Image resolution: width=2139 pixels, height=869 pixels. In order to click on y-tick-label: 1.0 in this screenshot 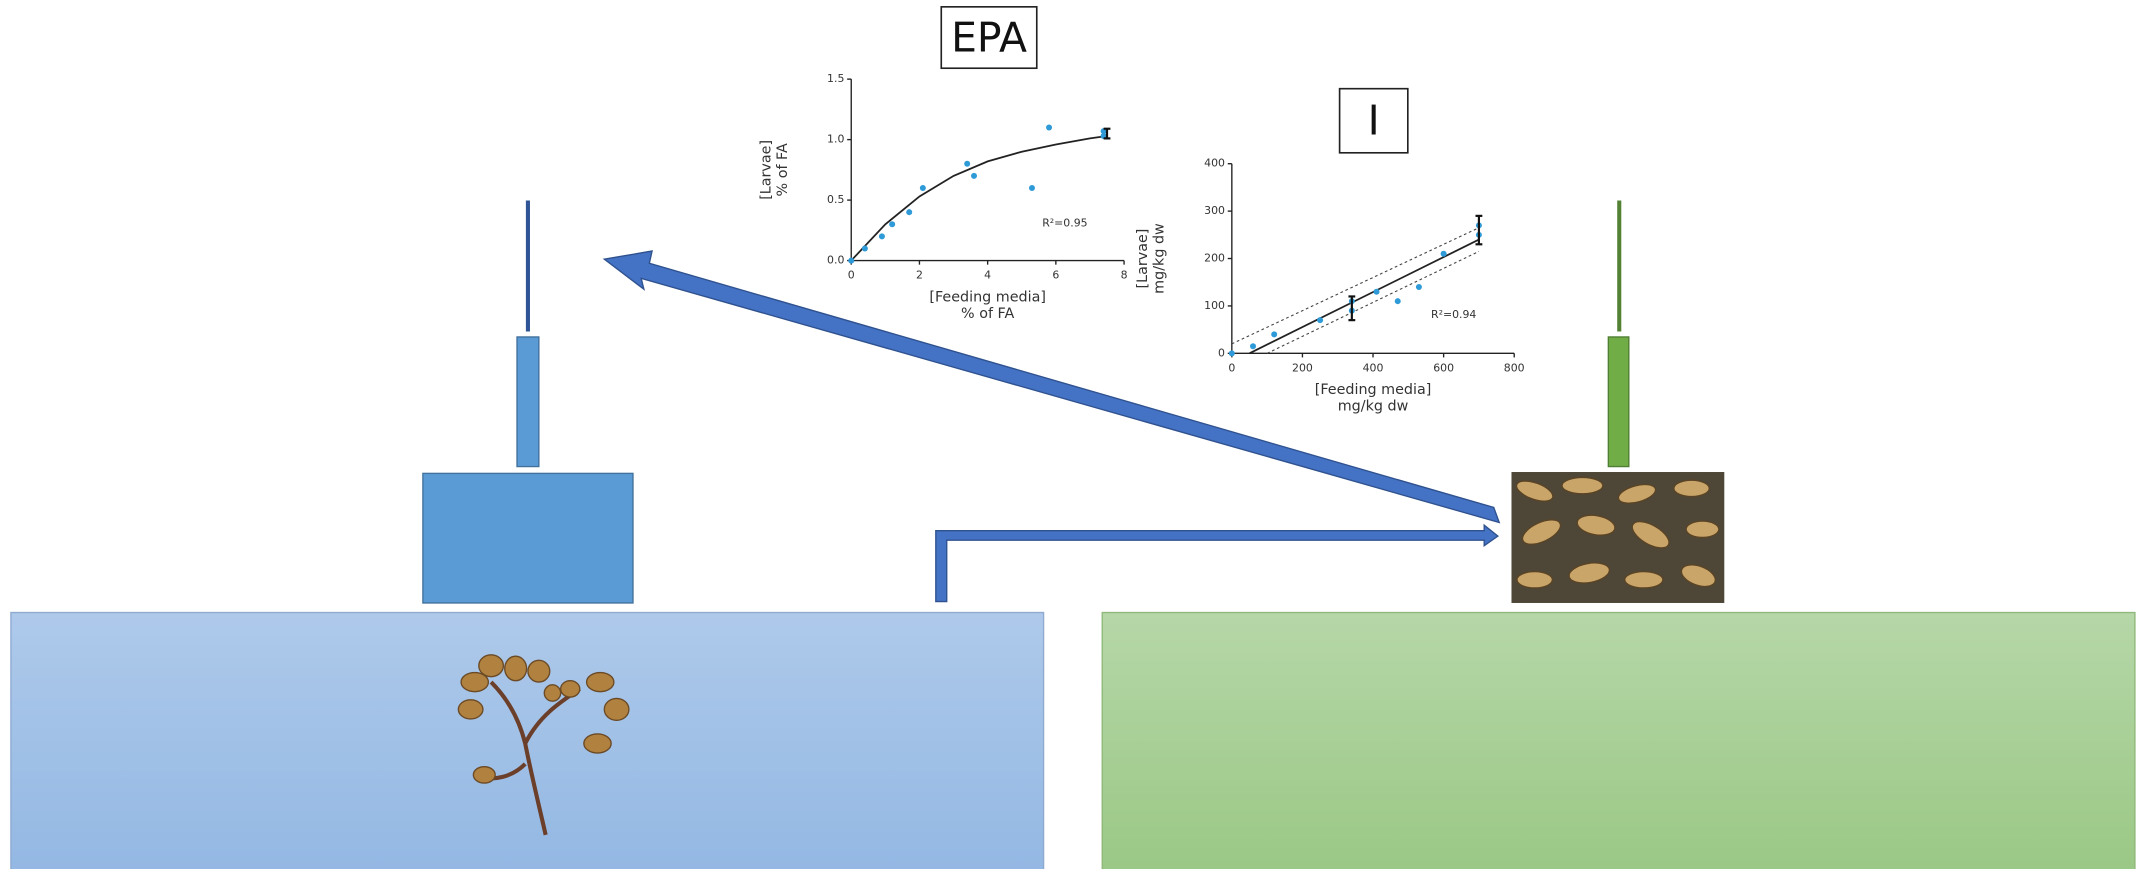, I will do `click(835, 139)`.